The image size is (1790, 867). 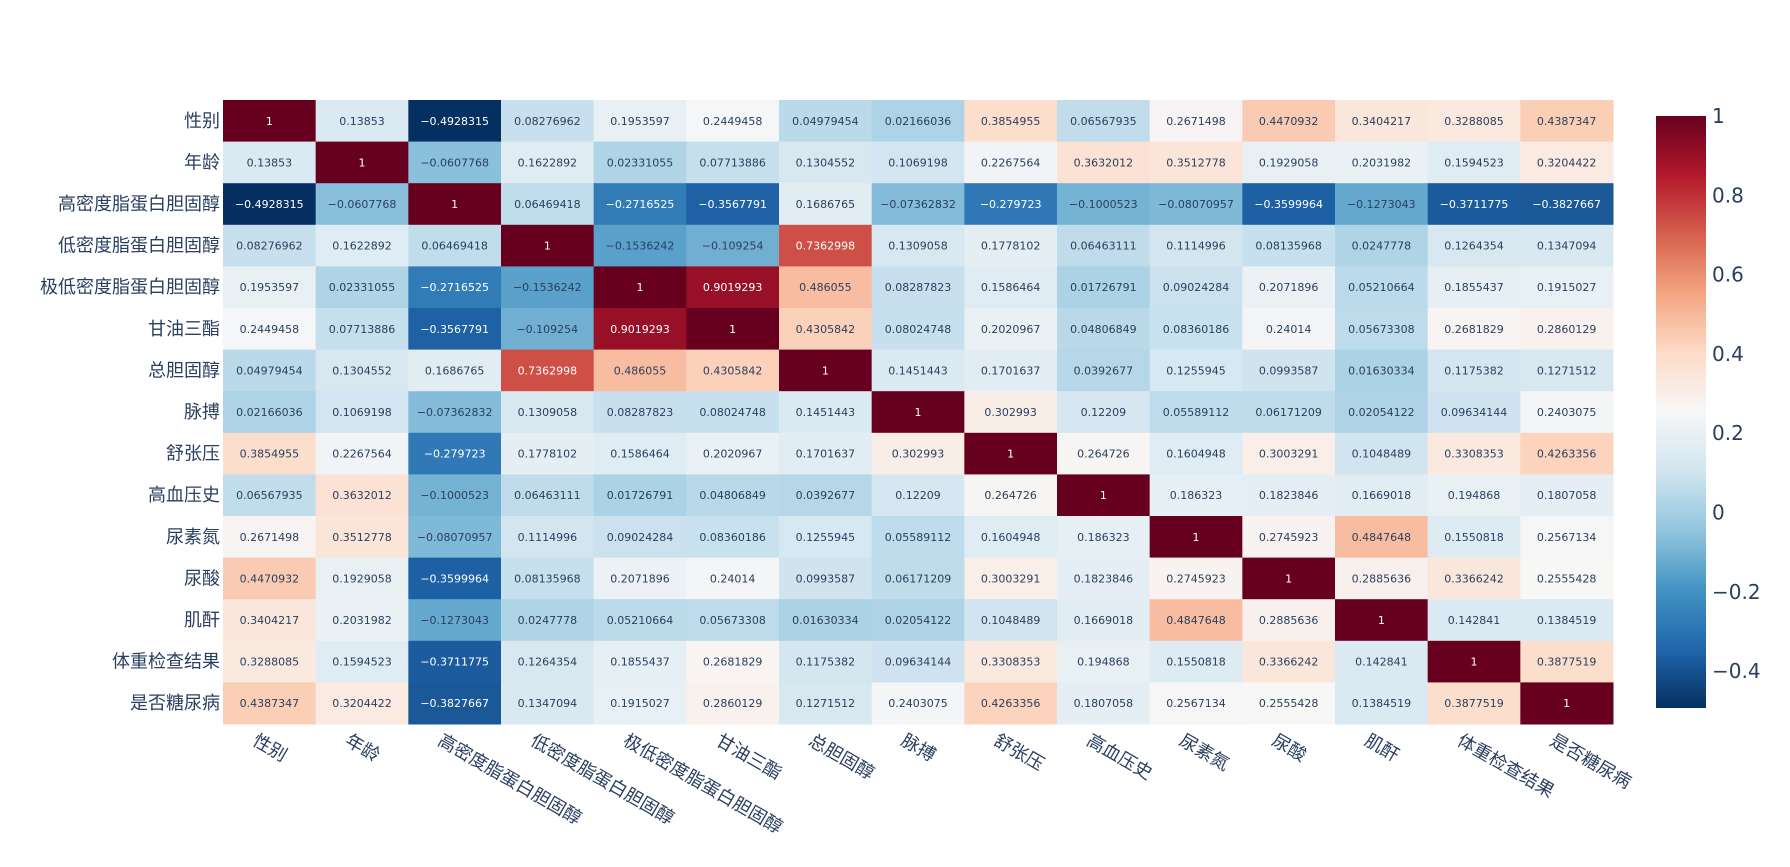 I want to click on x-tick-label: 年龄, so click(x=363, y=748).